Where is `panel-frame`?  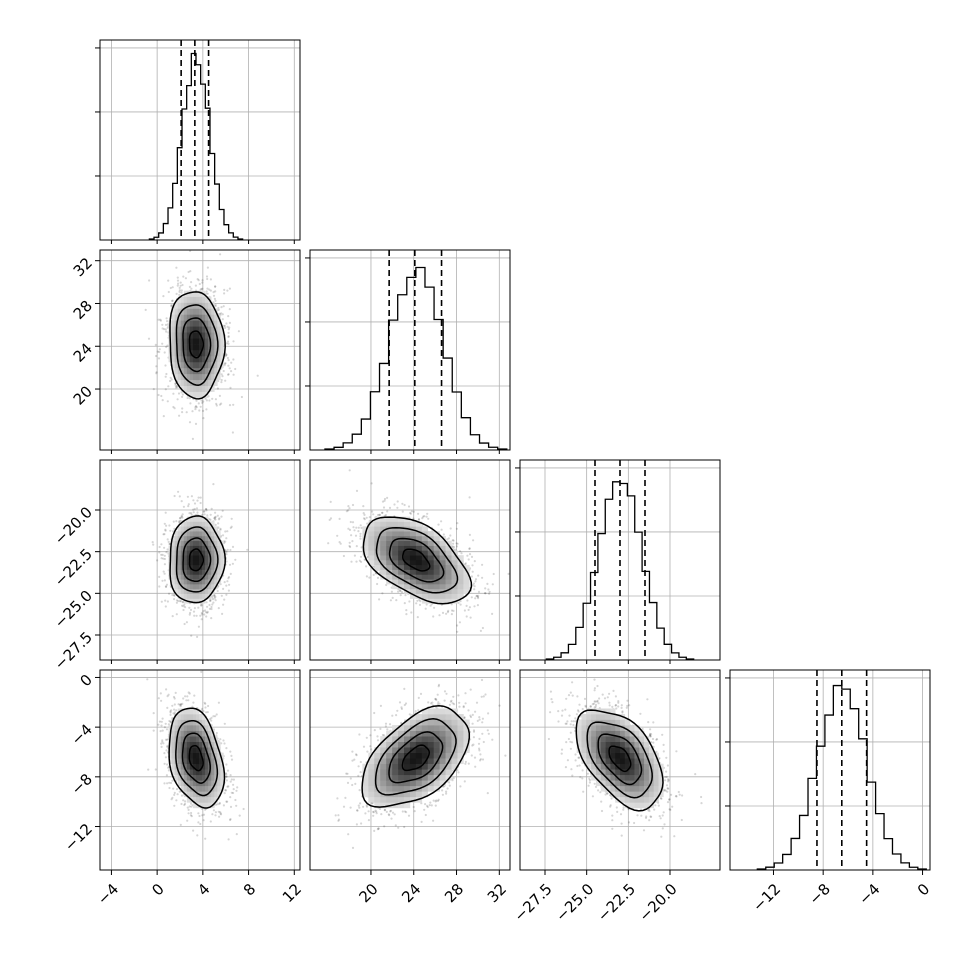 panel-frame is located at coordinates (200, 560).